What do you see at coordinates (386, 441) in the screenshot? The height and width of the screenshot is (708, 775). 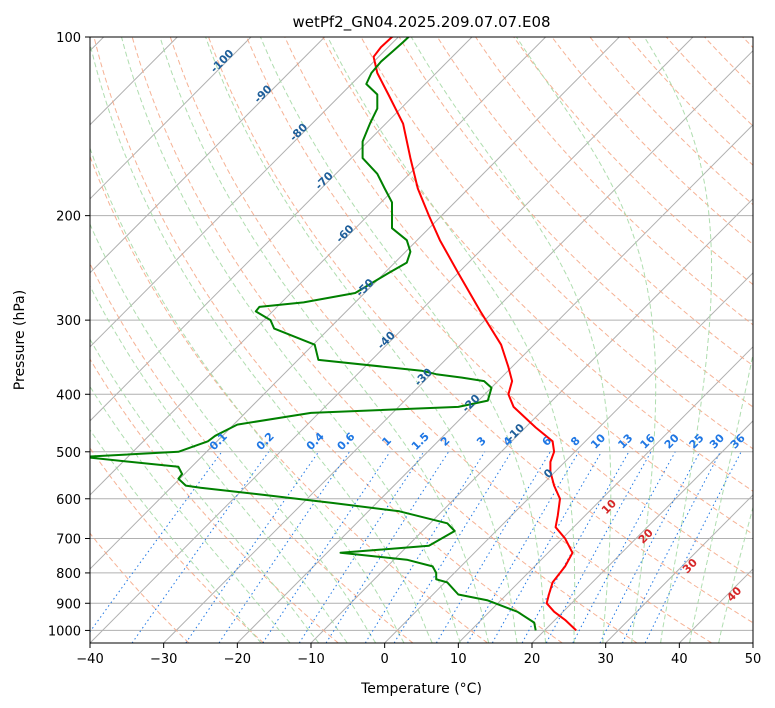 I see `mixing-ratio-label: 1` at bounding box center [386, 441].